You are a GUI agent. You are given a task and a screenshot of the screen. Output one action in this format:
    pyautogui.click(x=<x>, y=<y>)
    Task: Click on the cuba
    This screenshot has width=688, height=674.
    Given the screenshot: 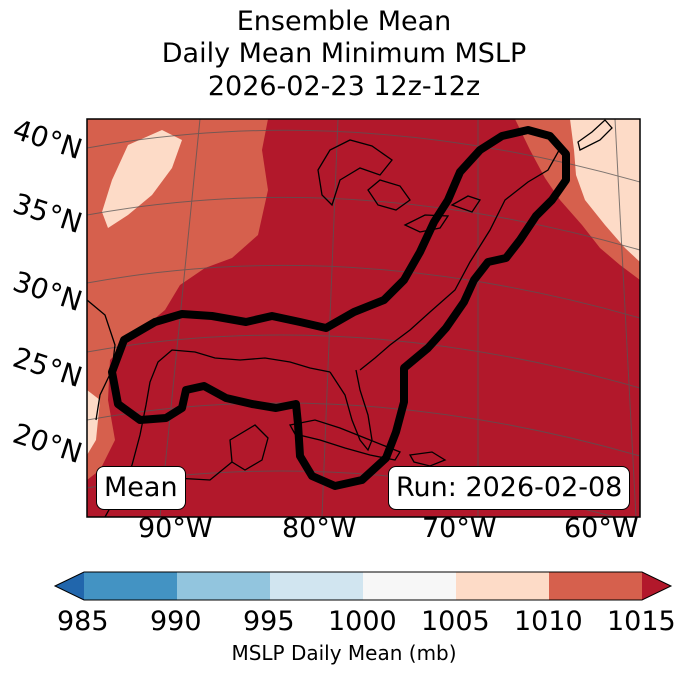 What is the action you would take?
    pyautogui.click(x=344, y=440)
    